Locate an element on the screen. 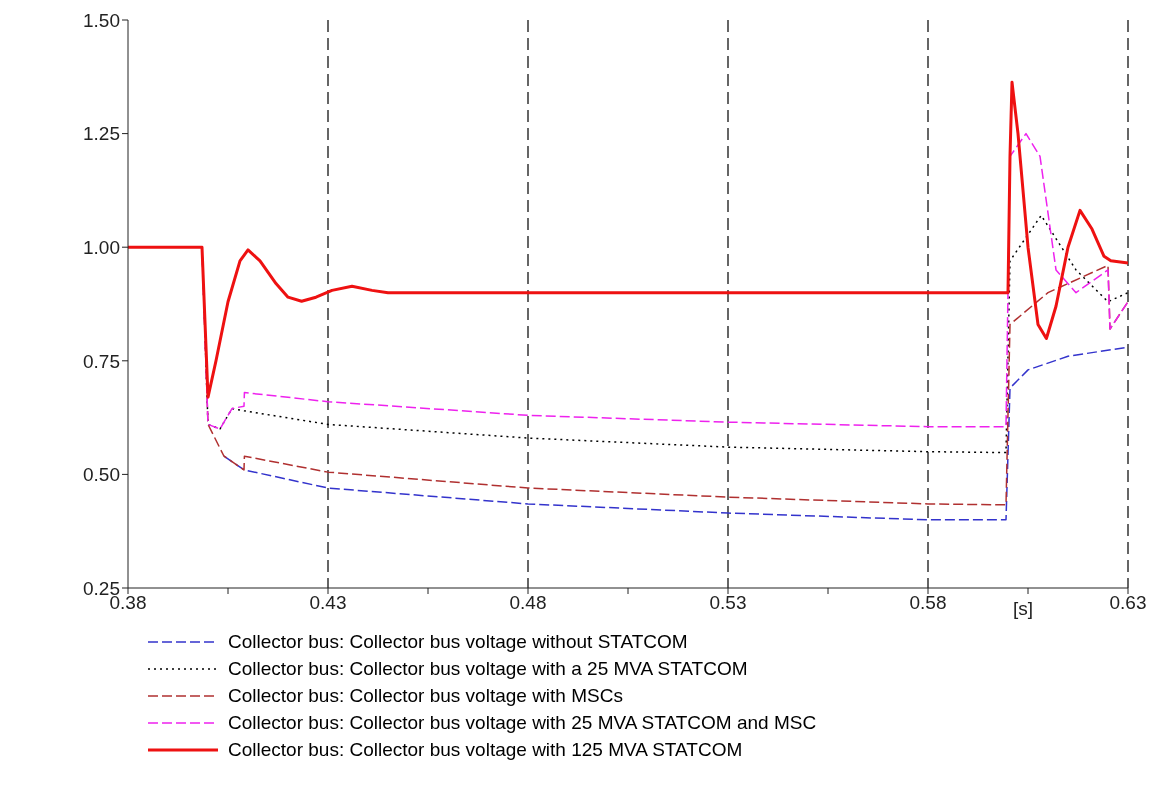 This screenshot has height=812, width=1158. x-tick-label: 0.58 is located at coordinates (928, 603).